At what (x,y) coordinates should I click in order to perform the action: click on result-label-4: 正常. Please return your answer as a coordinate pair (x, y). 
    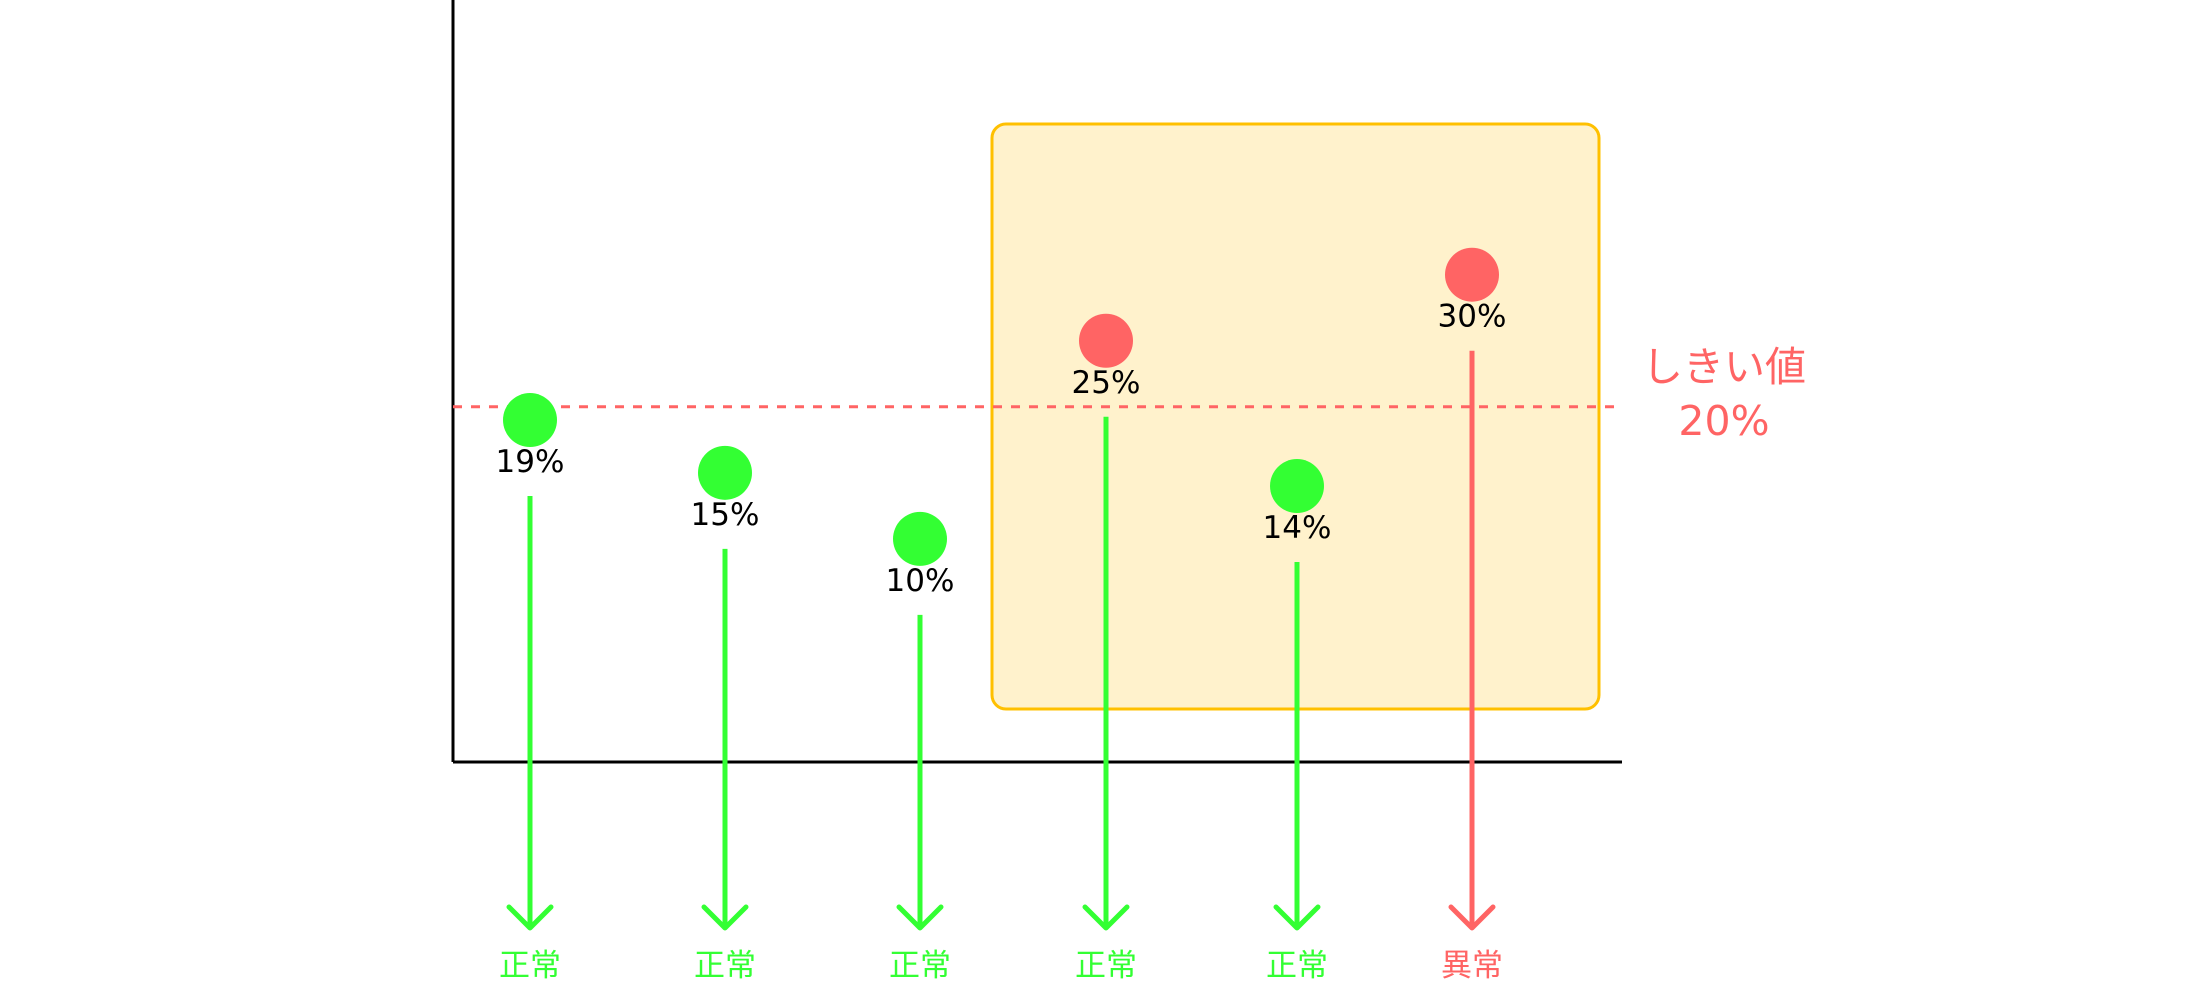
    Looking at the image, I should click on (1106, 965).